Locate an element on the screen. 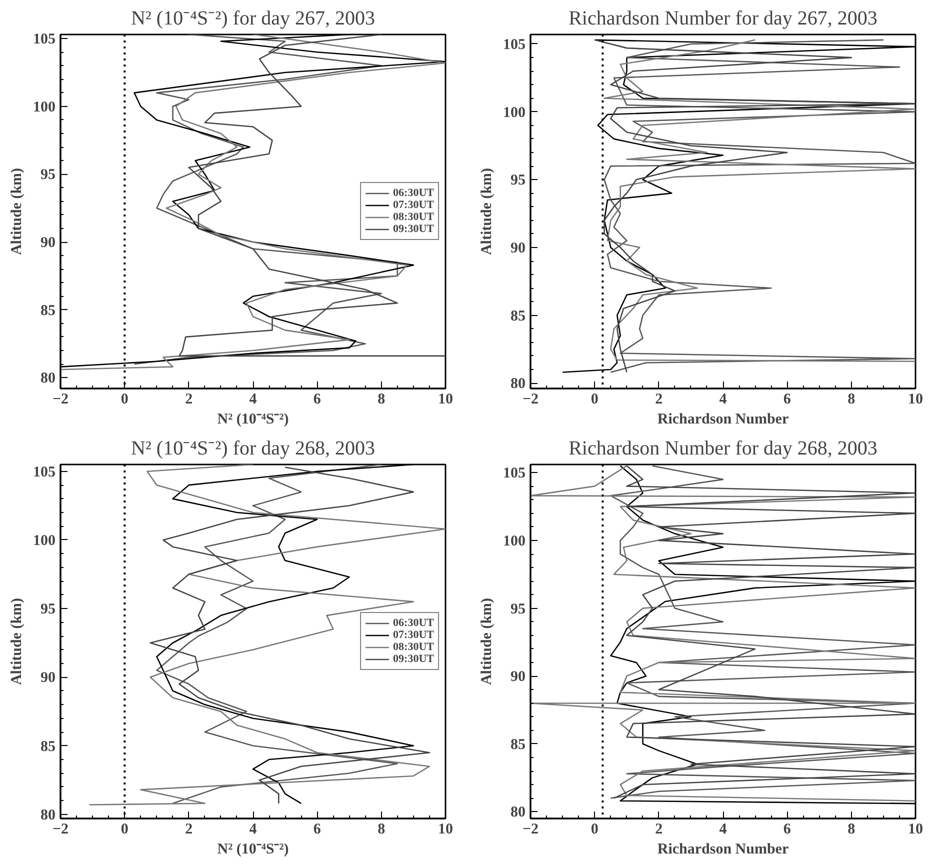 The height and width of the screenshot is (868, 951). chart-title: Richardson Number for day 268, 2003 is located at coordinates (723, 449).